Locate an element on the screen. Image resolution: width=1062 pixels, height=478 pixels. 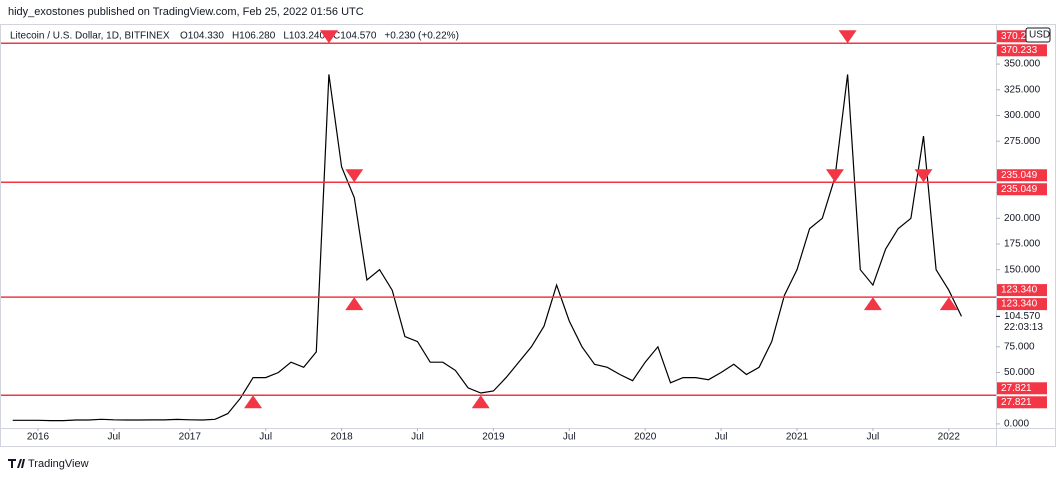
y-tick-label: 175.000 is located at coordinates (1022, 244).